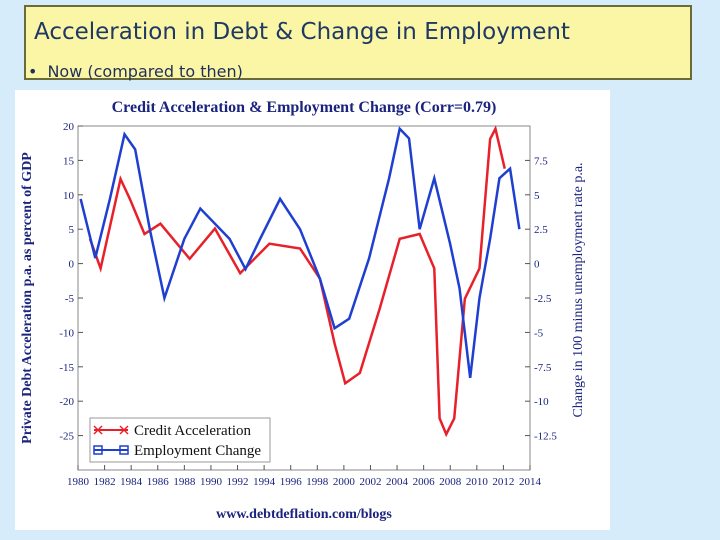 Image resolution: width=720 pixels, height=540 pixels. Describe the element at coordinates (545, 437) in the screenshot. I see `y2-tick-label: -12.5` at that location.